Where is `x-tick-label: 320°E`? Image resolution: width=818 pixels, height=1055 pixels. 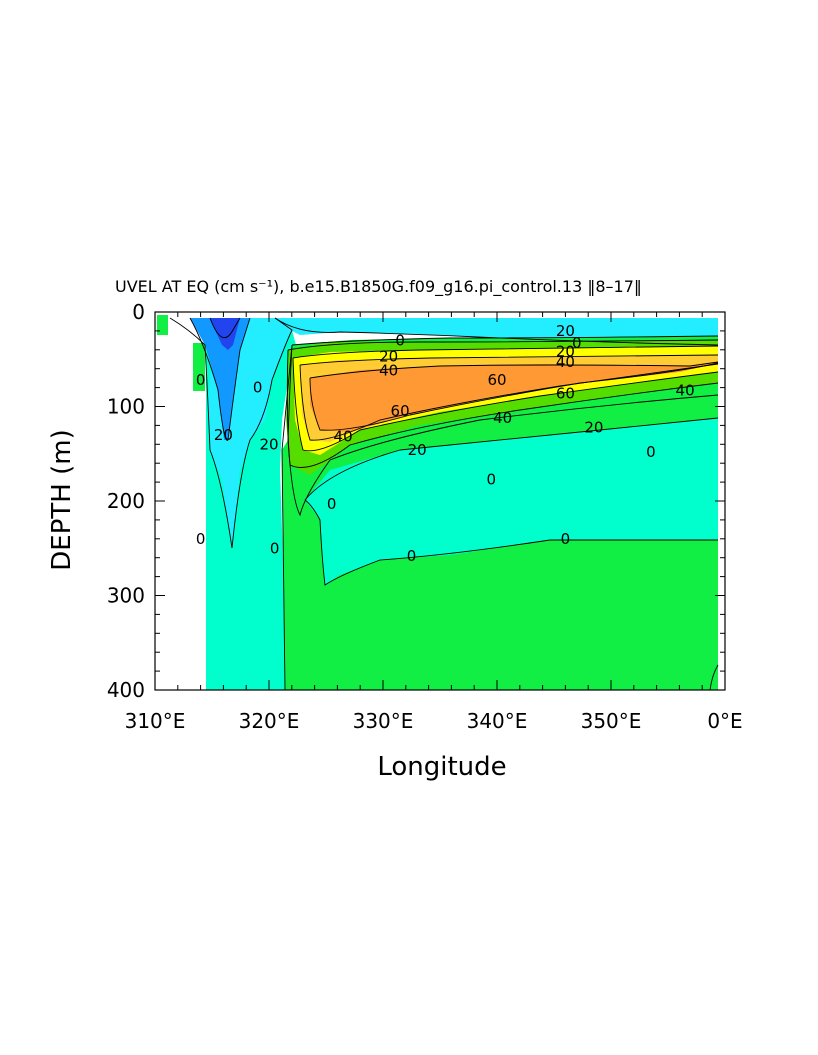 x-tick-label: 320°E is located at coordinates (269, 721).